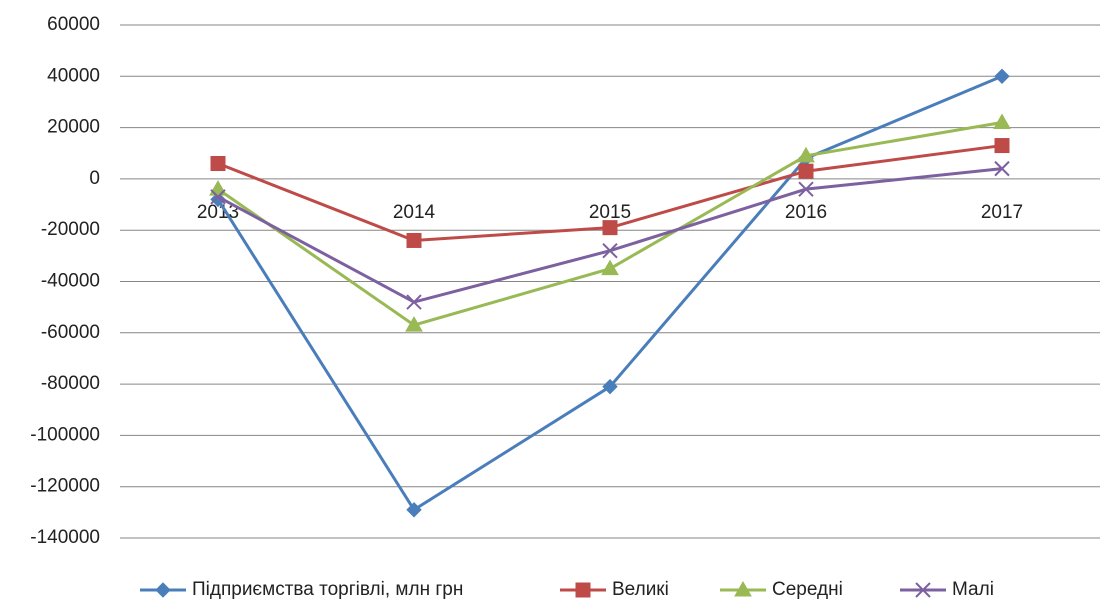 Image resolution: width=1104 pixels, height=606 pixels. I want to click on x-tick-label: 2015, so click(610, 212).